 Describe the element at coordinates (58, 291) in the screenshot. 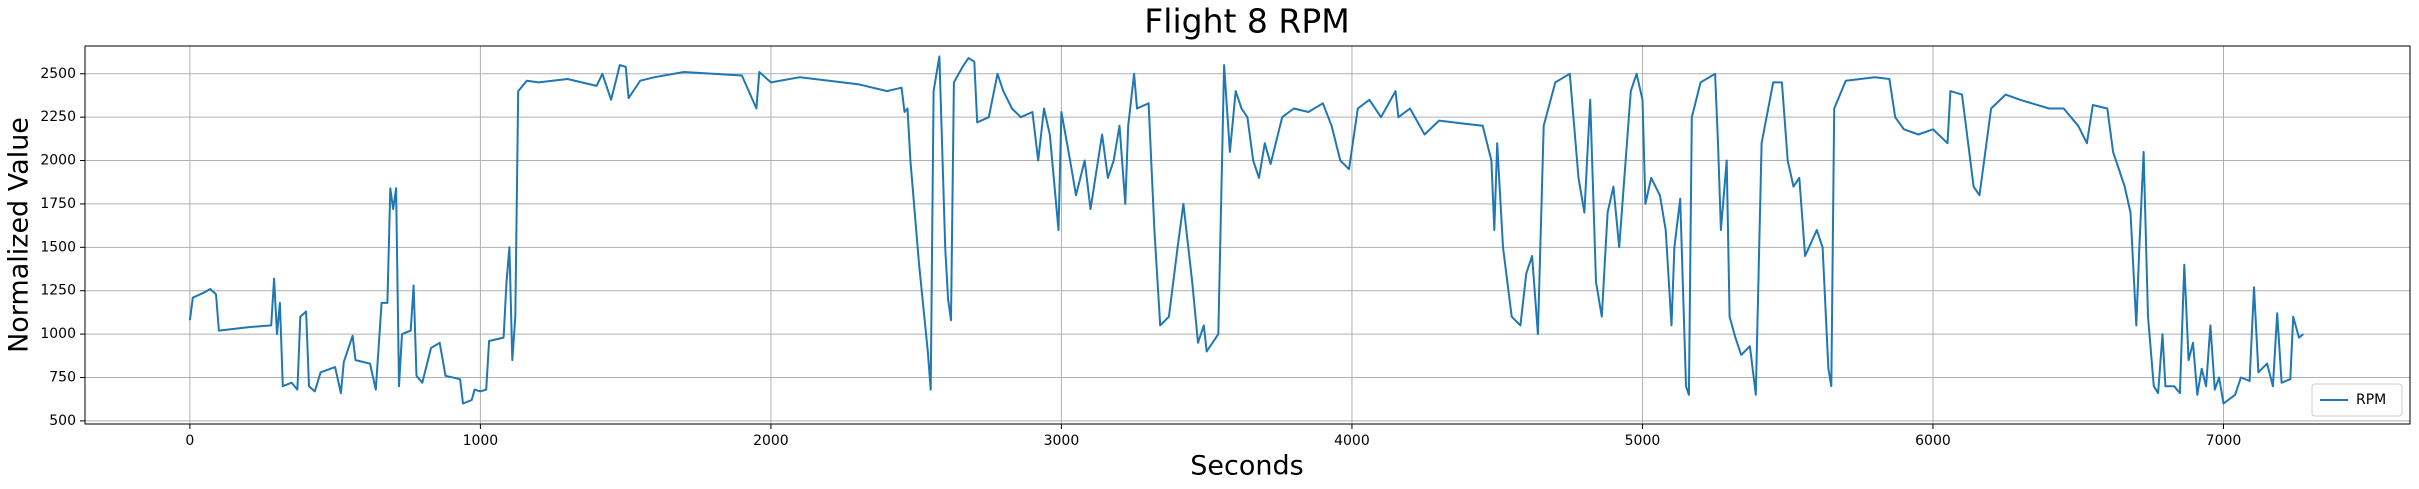

I see `y-tick-label: 1250` at that location.